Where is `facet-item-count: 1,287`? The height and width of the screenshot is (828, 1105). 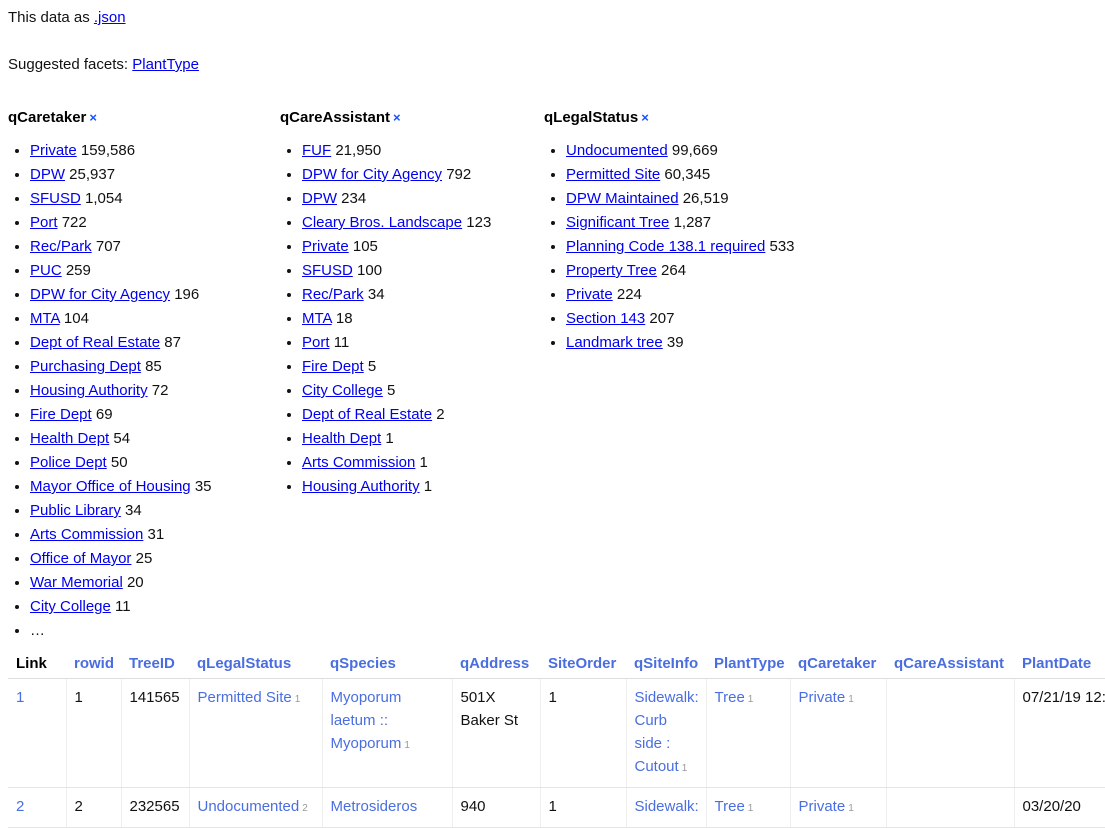 facet-item-count: 1,287 is located at coordinates (692, 222).